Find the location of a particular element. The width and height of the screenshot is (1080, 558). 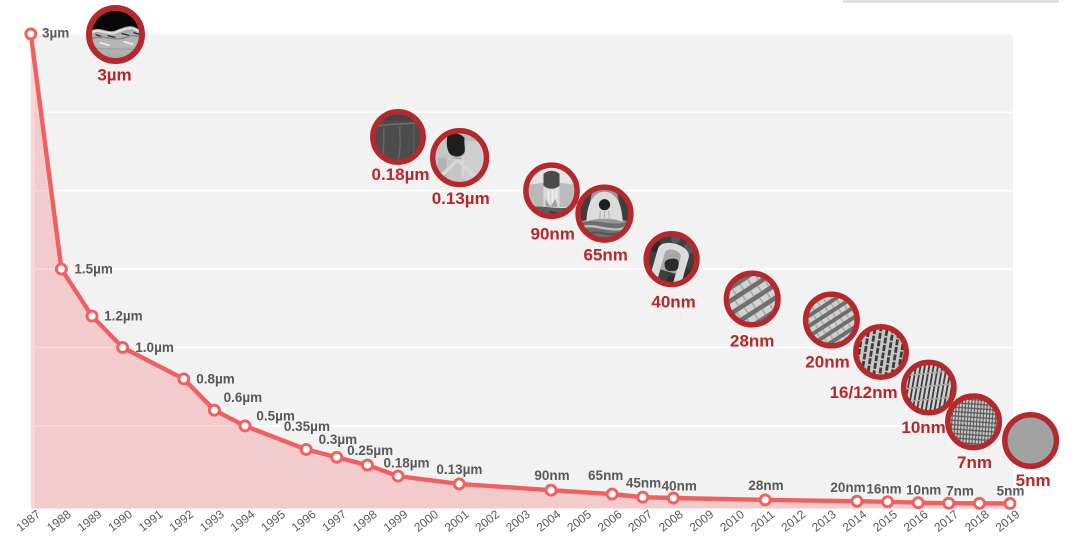

svg-text: 1.0µm is located at coordinates (154, 347).